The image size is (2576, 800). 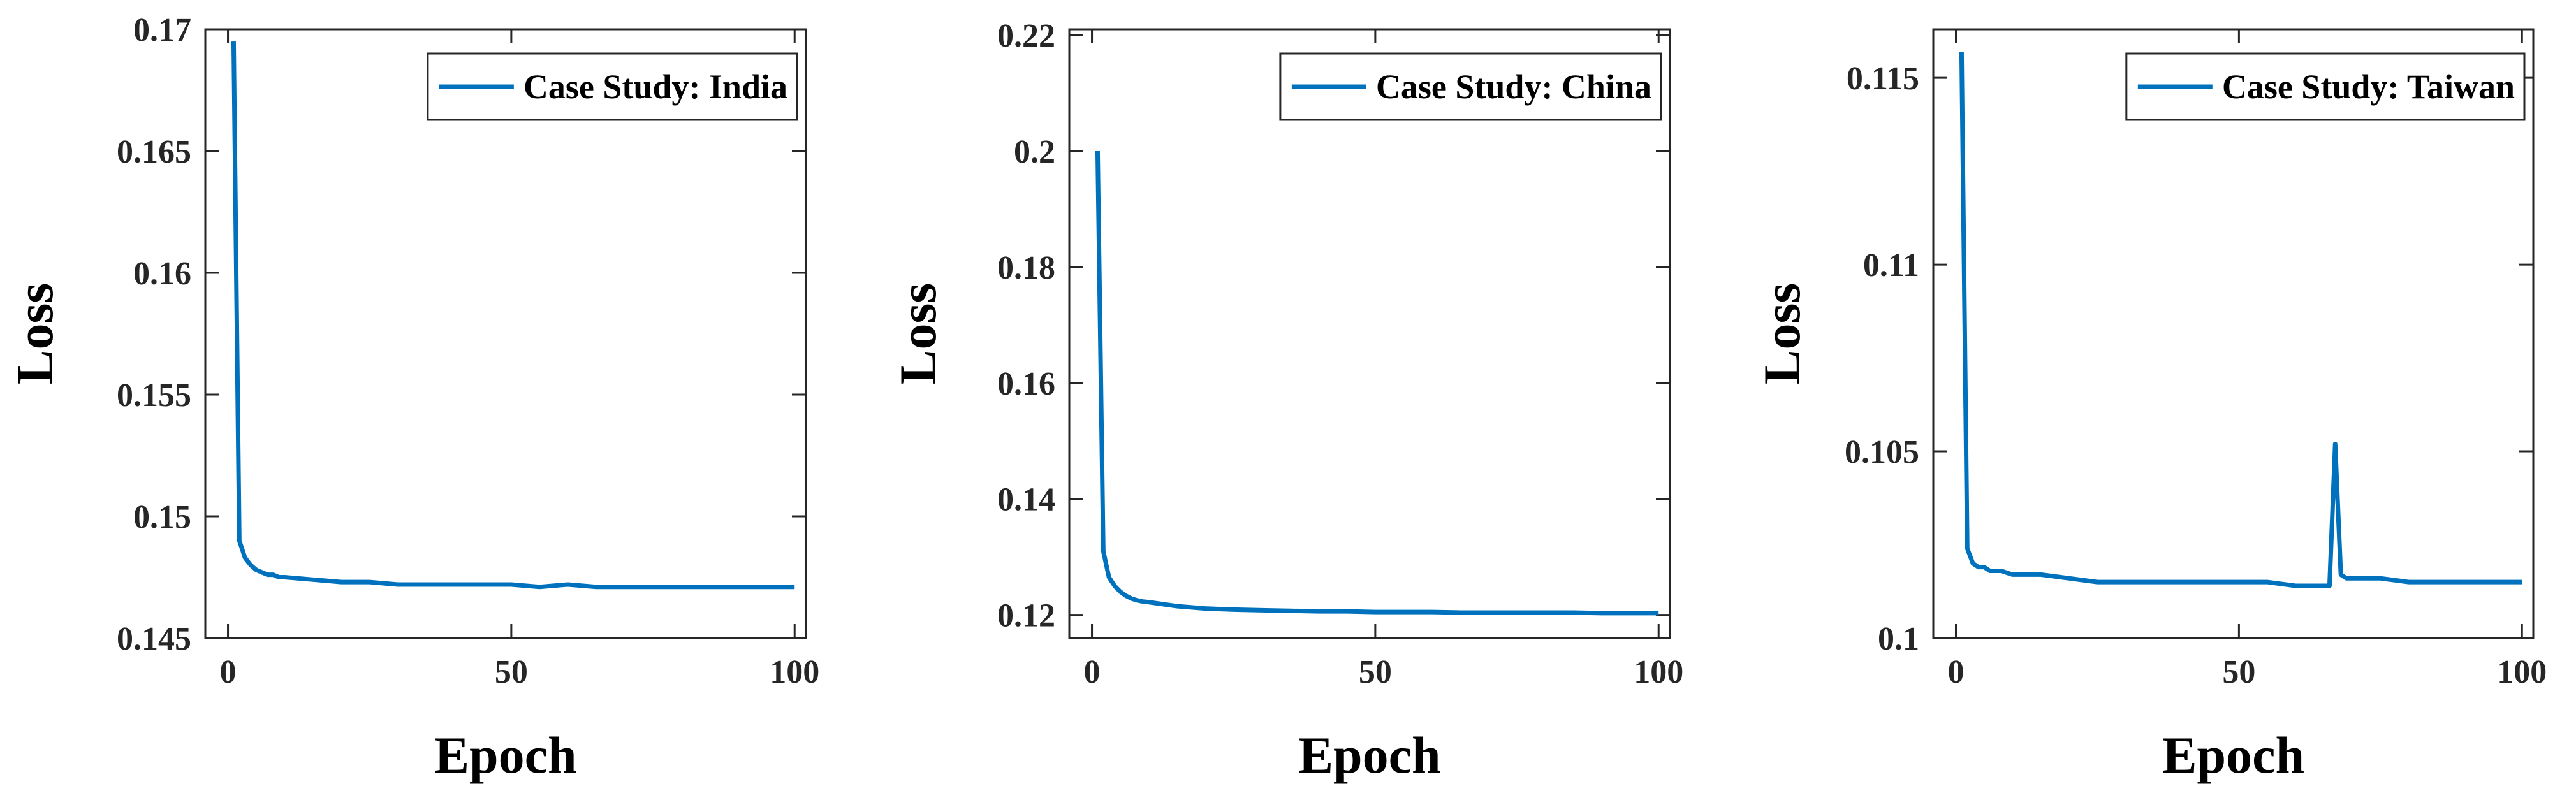 I want to click on y-tick-label: 0.18, so click(x=1026, y=268).